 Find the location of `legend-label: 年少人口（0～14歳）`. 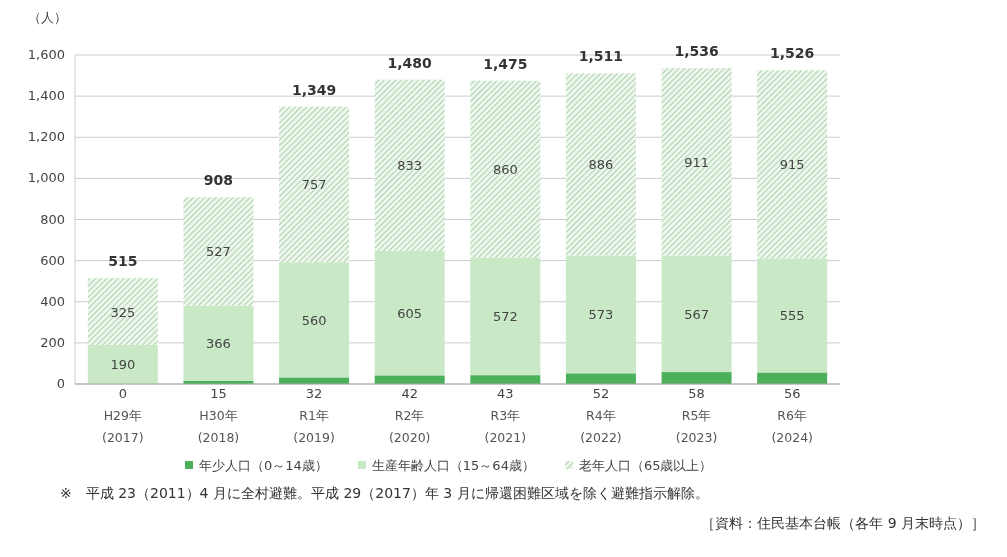

legend-label: 年少人口（0～14歳） is located at coordinates (263, 465).